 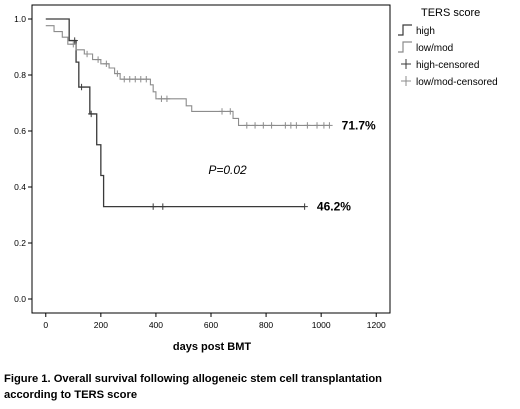 I want to click on survival-percent-annotation: 46.2%, so click(x=334, y=207).